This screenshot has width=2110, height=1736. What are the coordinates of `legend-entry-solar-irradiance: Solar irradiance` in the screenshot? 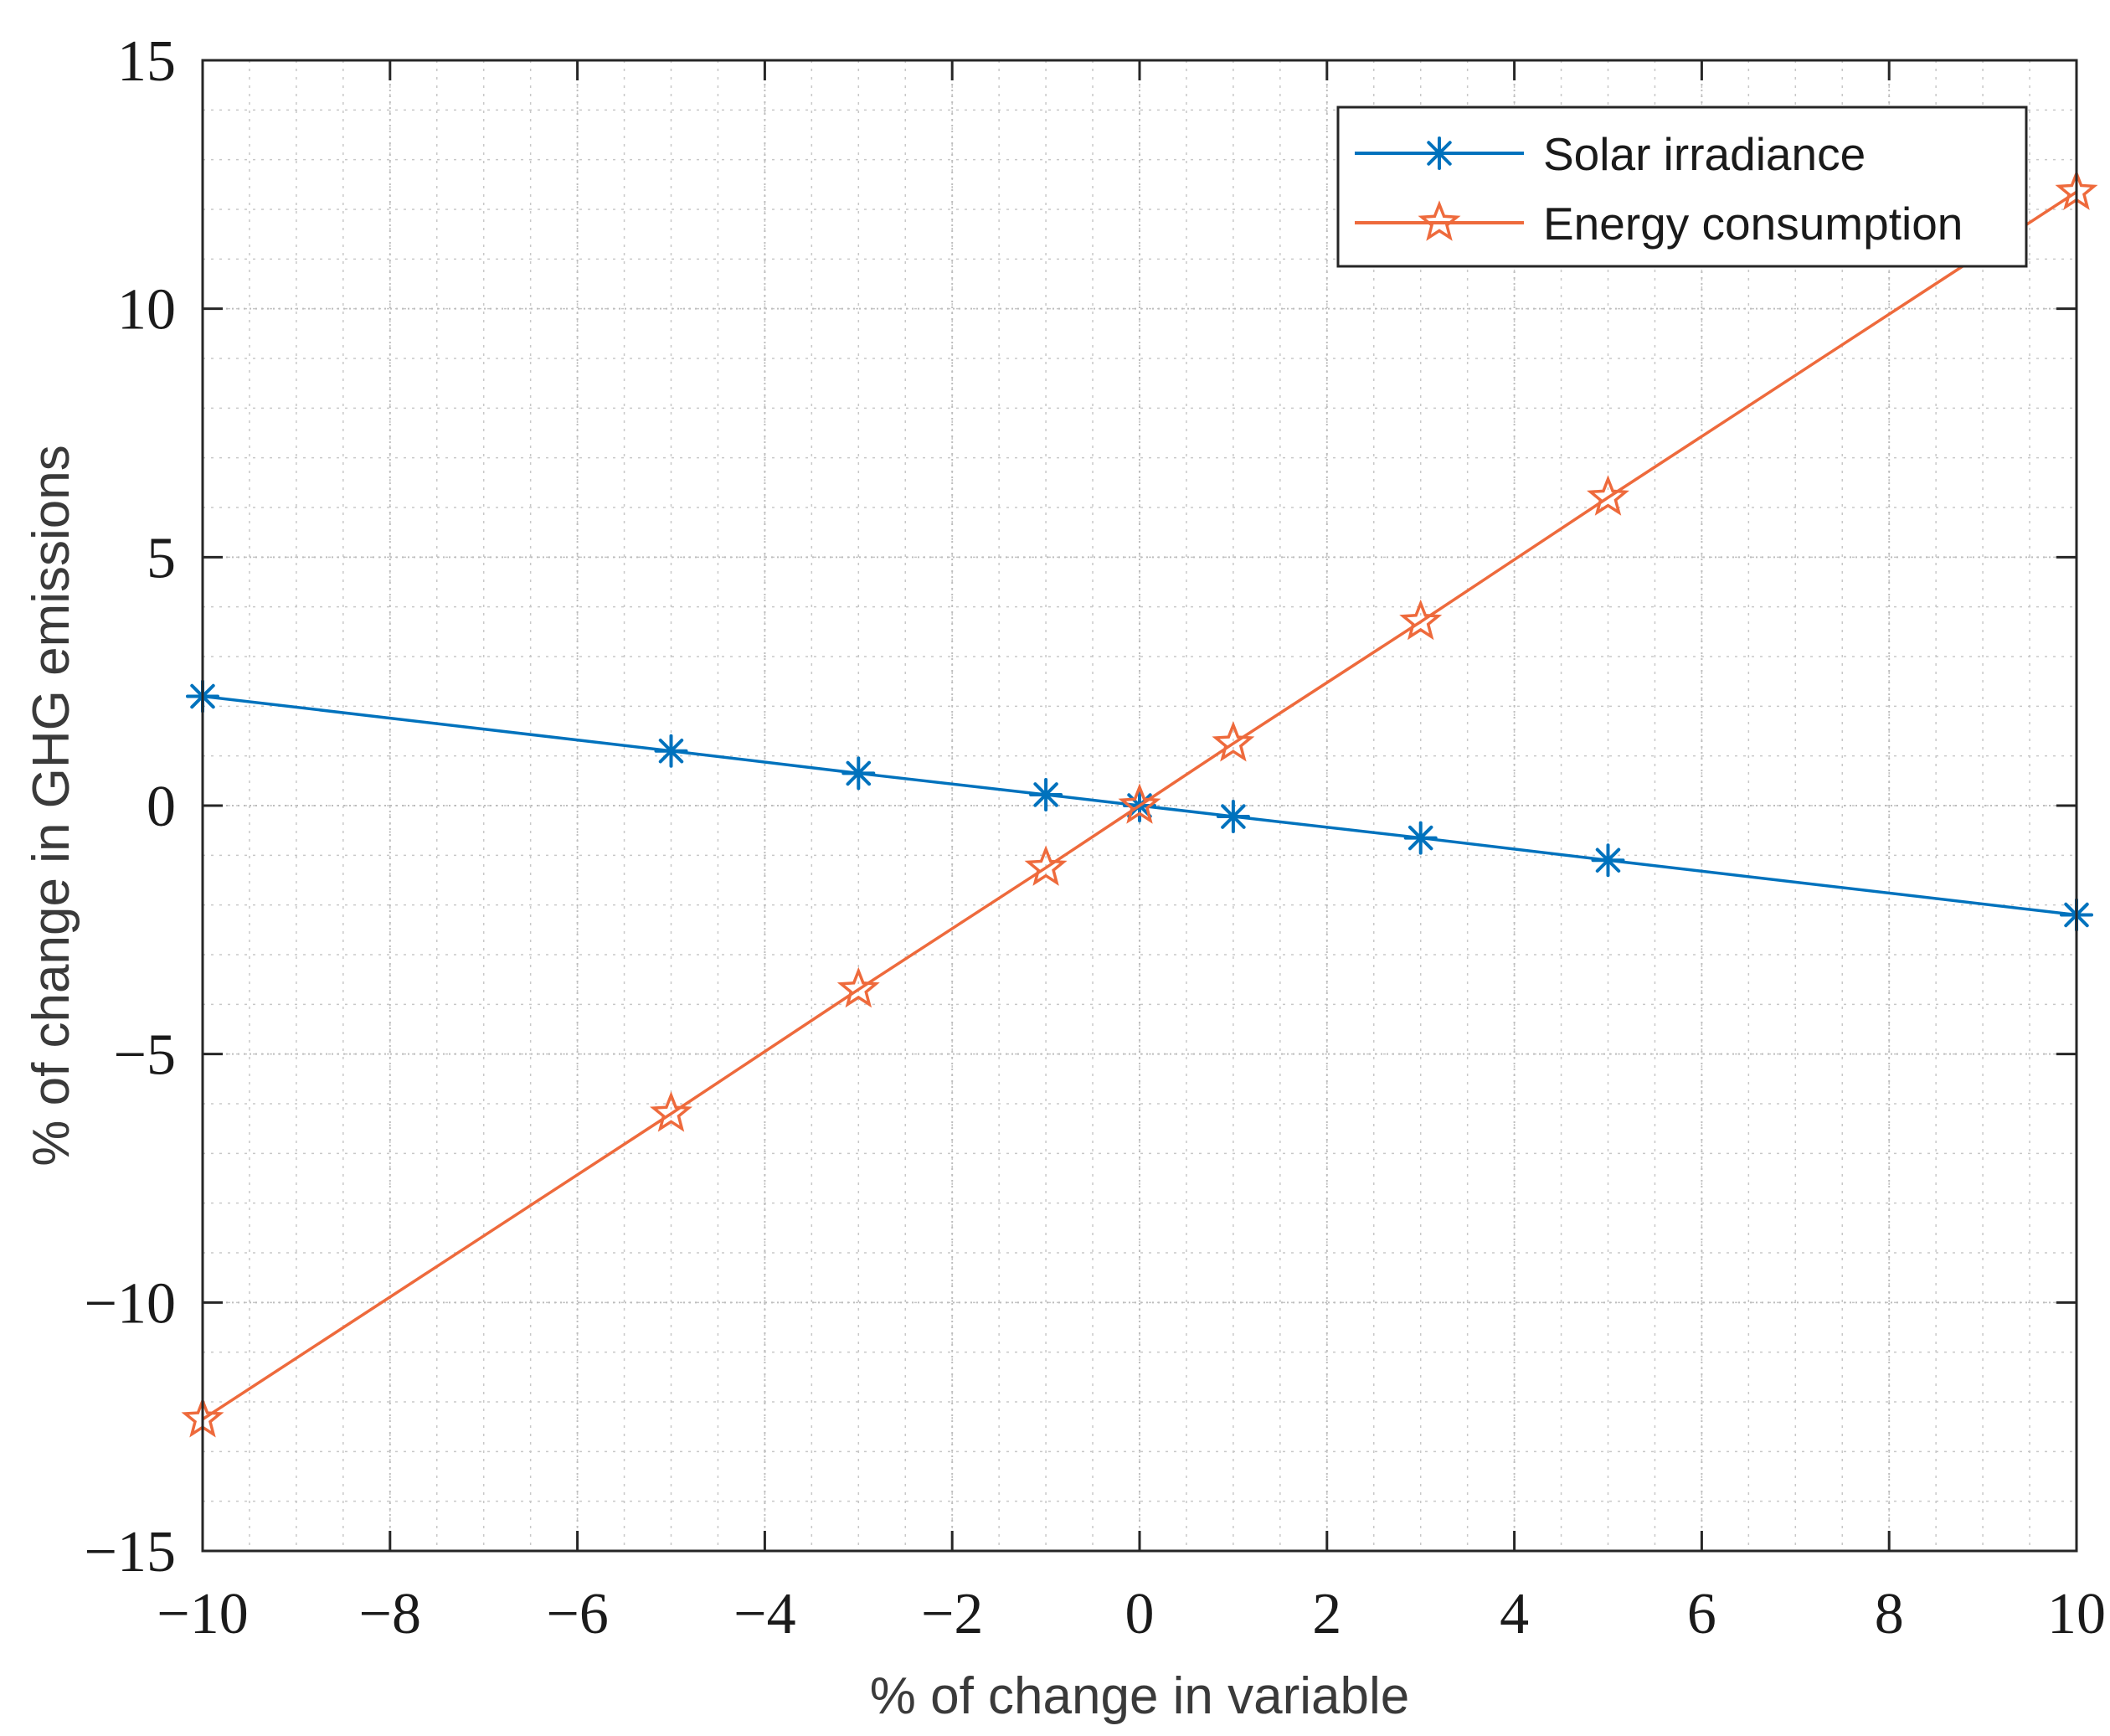 It's located at (1610, 154).